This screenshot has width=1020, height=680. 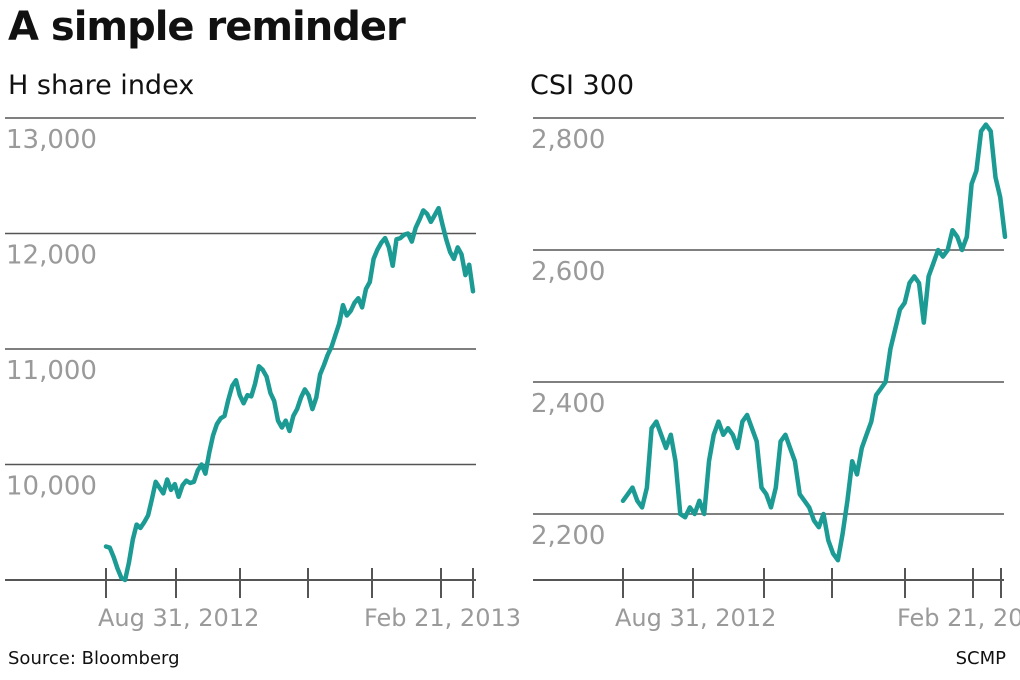 I want to click on y-tick-label: 2,800, so click(x=568, y=140).